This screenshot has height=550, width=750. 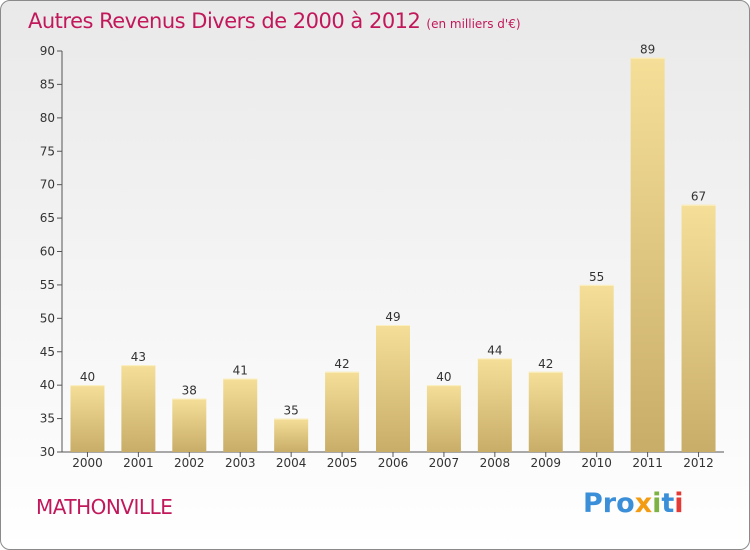 What do you see at coordinates (47, 252) in the screenshot?
I see `y-tick-label: 60` at bounding box center [47, 252].